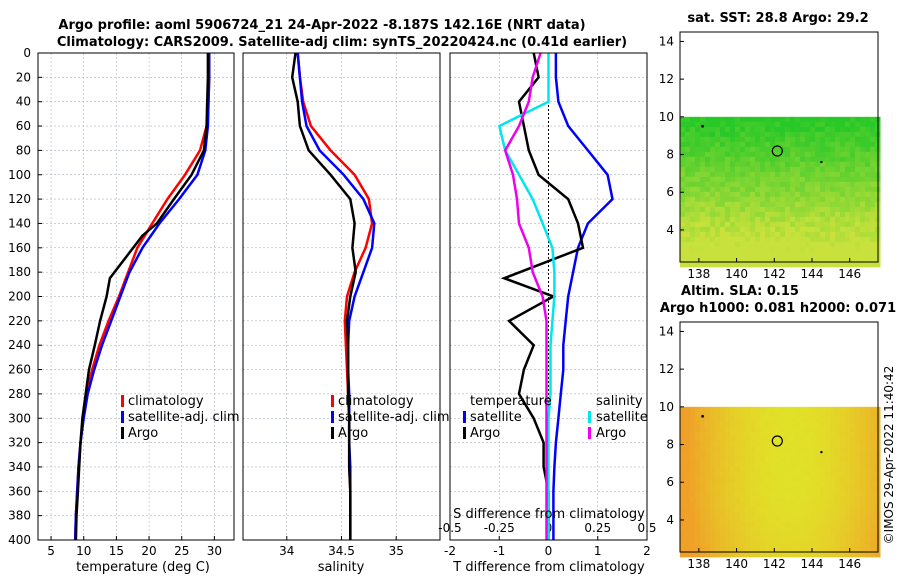 The height and width of the screenshot is (580, 900). I want to click on map-x-tick-label: 142, so click(774, 274).